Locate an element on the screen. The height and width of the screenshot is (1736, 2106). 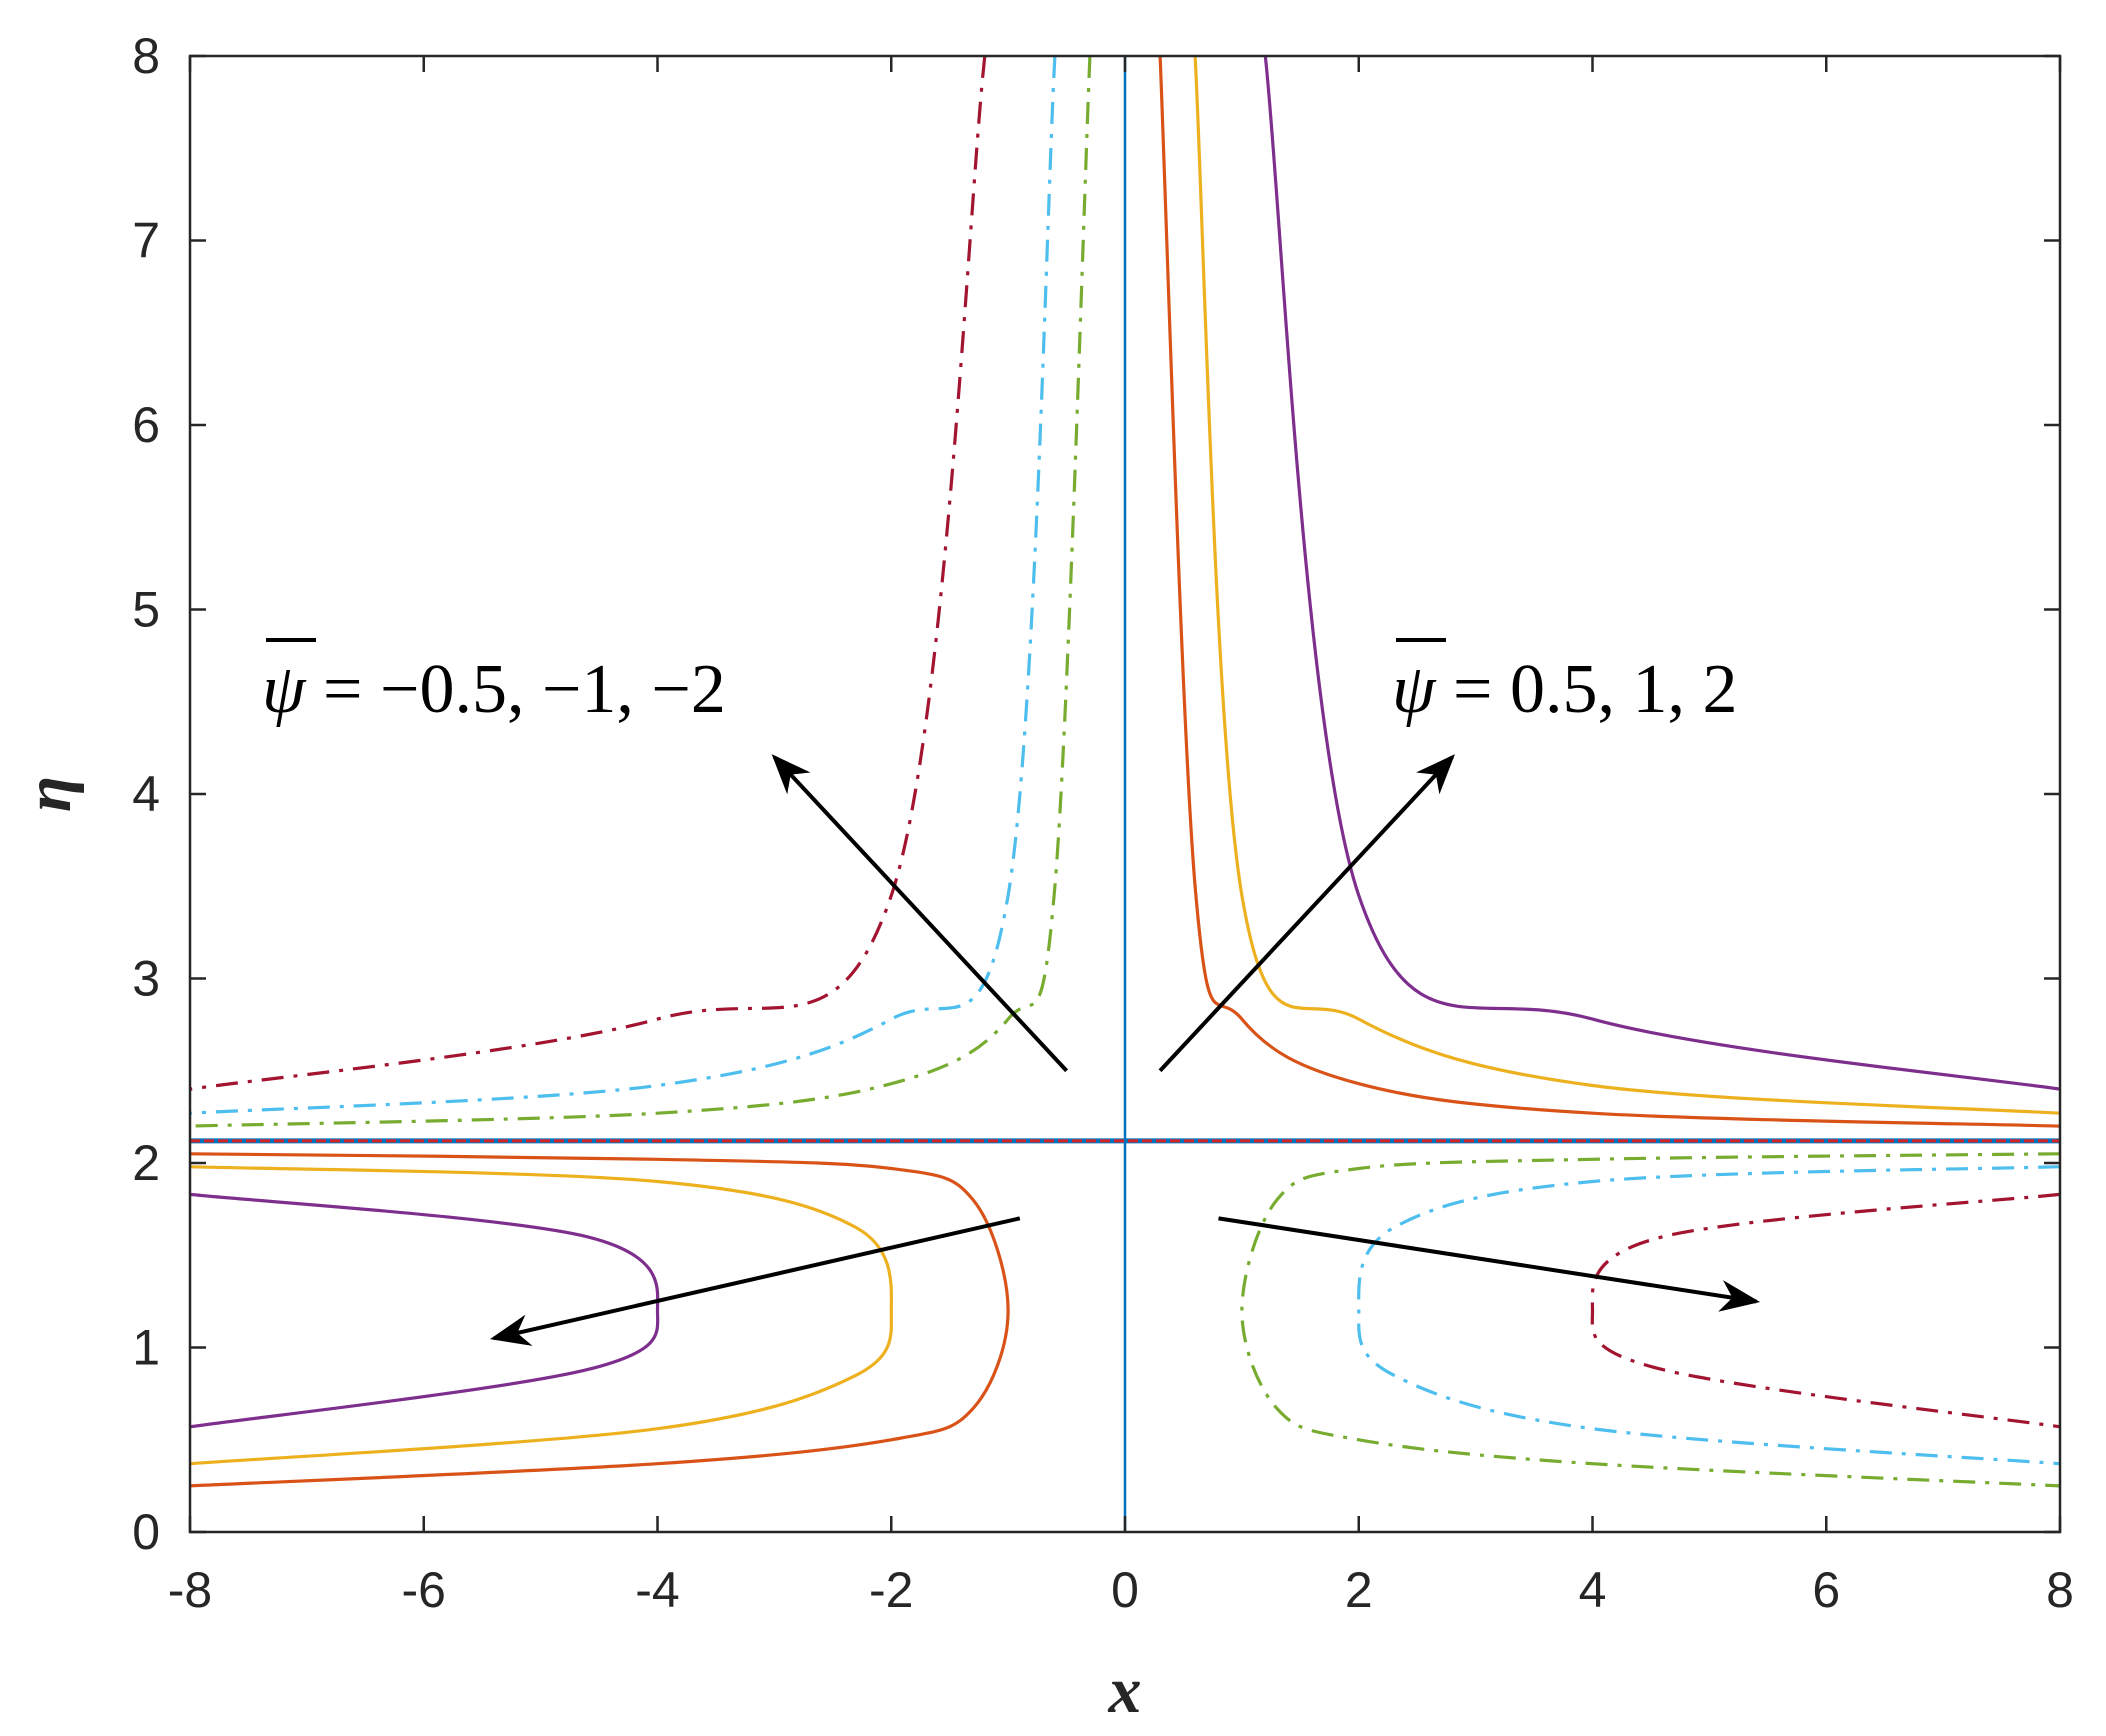
x-tick-label: 2 is located at coordinates (1359, 1590).